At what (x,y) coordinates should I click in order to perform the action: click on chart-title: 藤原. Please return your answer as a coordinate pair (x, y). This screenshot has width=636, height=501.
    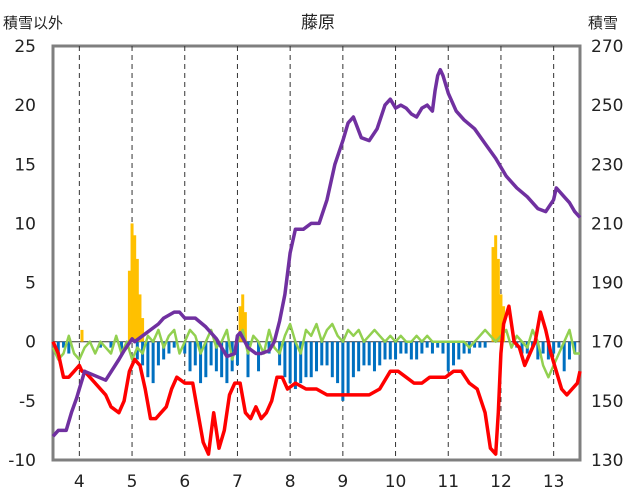
    Looking at the image, I should click on (318, 23).